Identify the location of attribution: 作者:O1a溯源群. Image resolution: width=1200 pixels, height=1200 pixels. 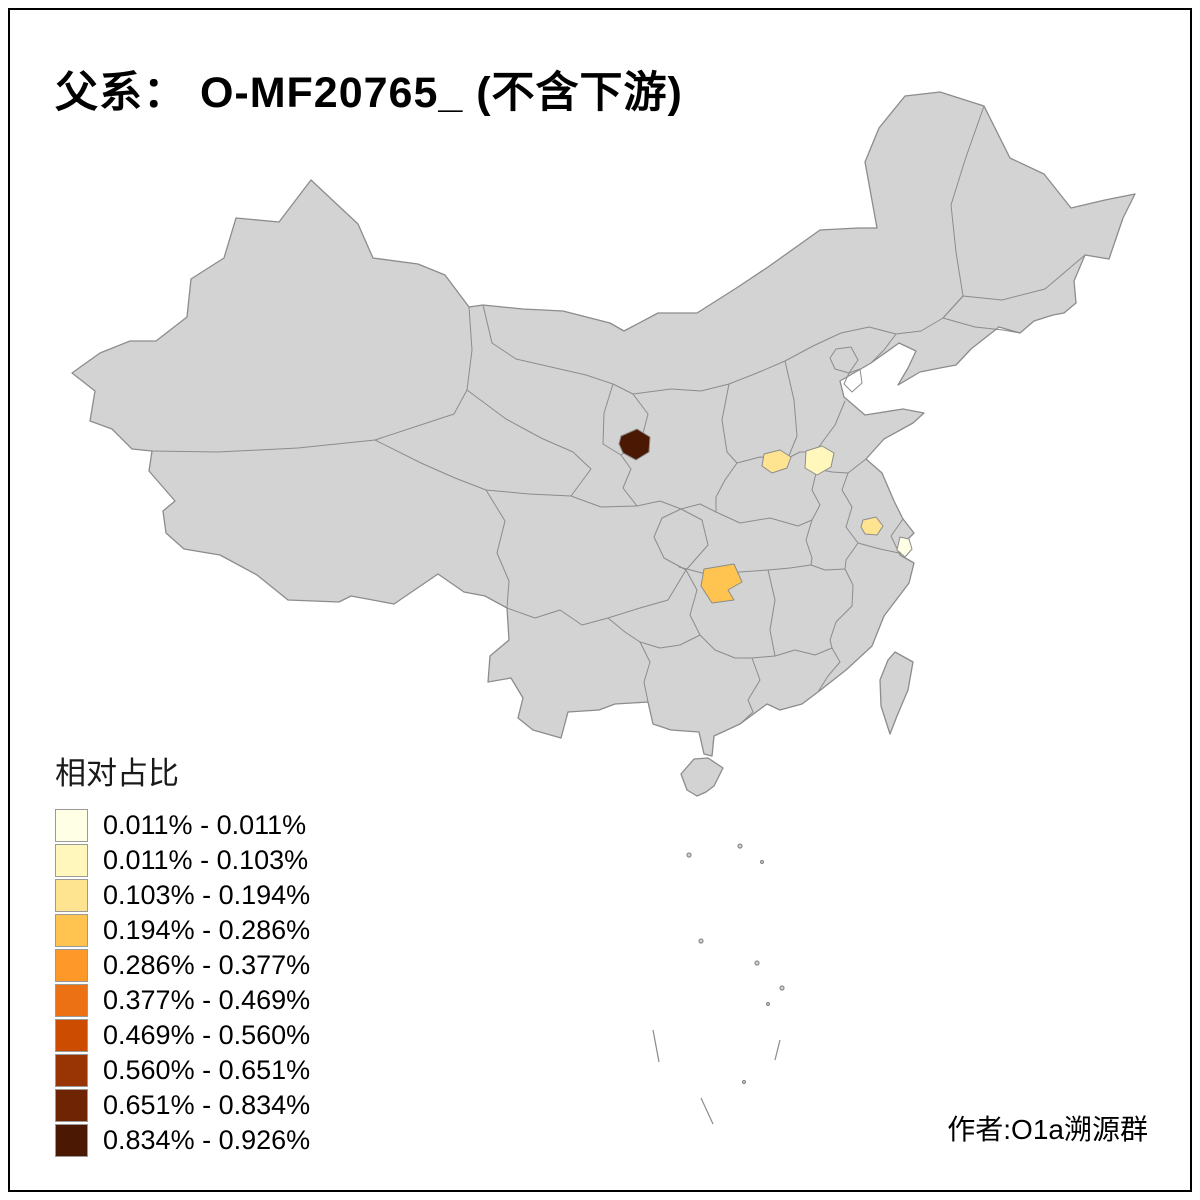
(1047, 1129).